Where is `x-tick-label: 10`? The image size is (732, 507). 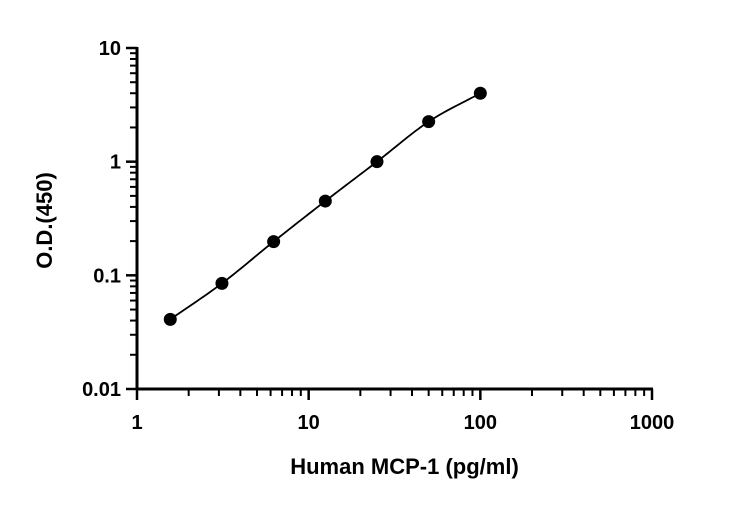 x-tick-label: 10 is located at coordinates (309, 423).